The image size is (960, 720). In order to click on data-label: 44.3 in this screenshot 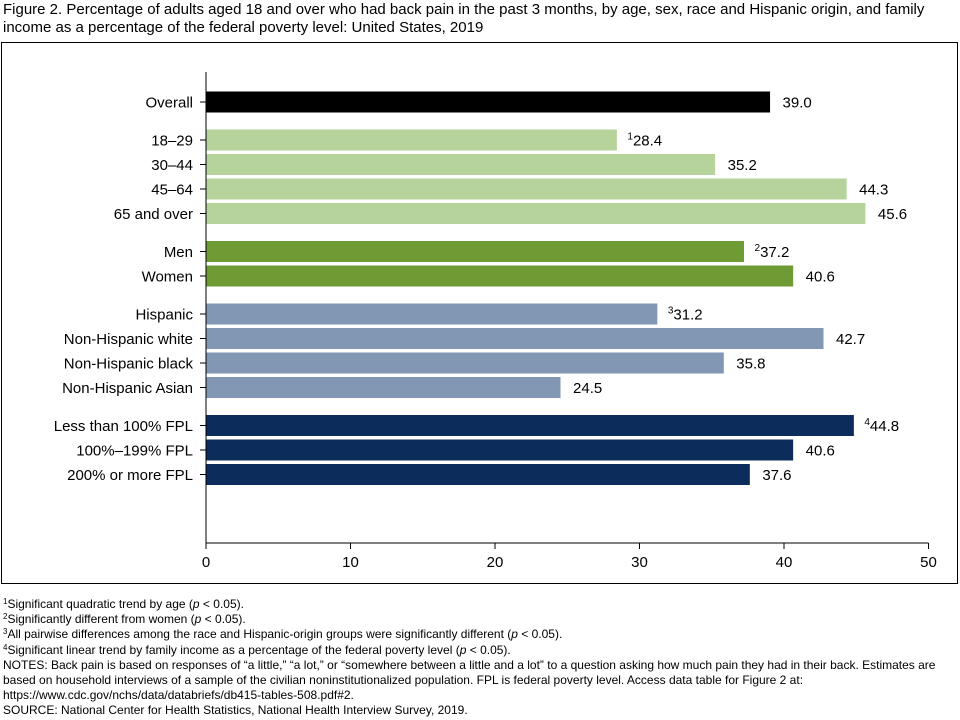, I will do `click(873, 190)`.